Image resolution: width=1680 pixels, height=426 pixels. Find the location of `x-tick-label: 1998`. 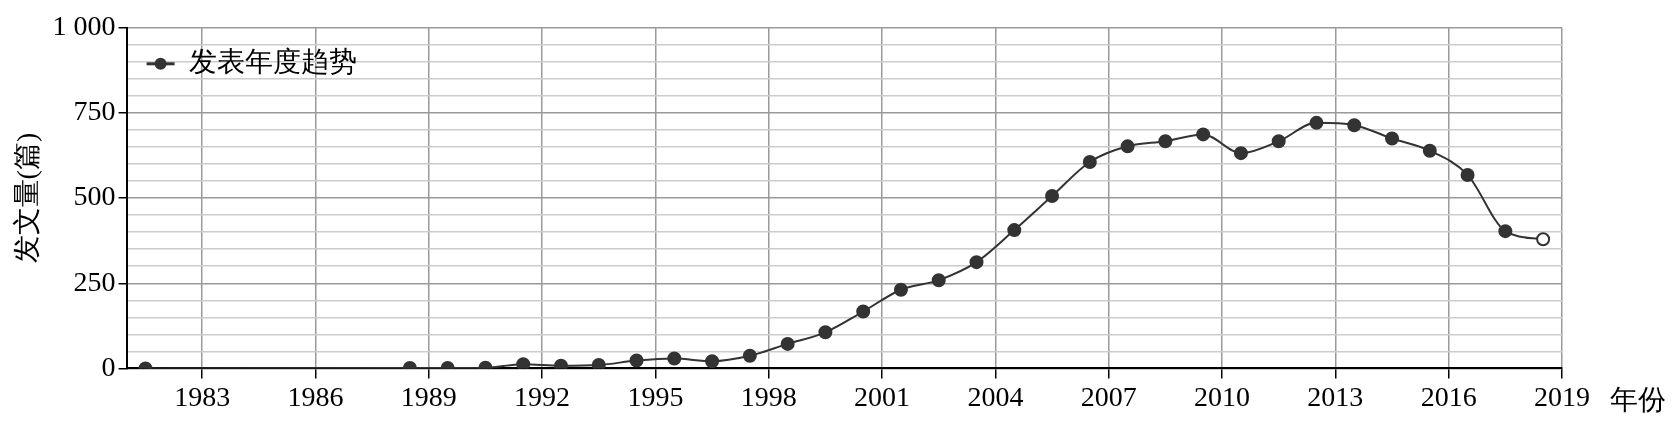

x-tick-label: 1998 is located at coordinates (768, 396).